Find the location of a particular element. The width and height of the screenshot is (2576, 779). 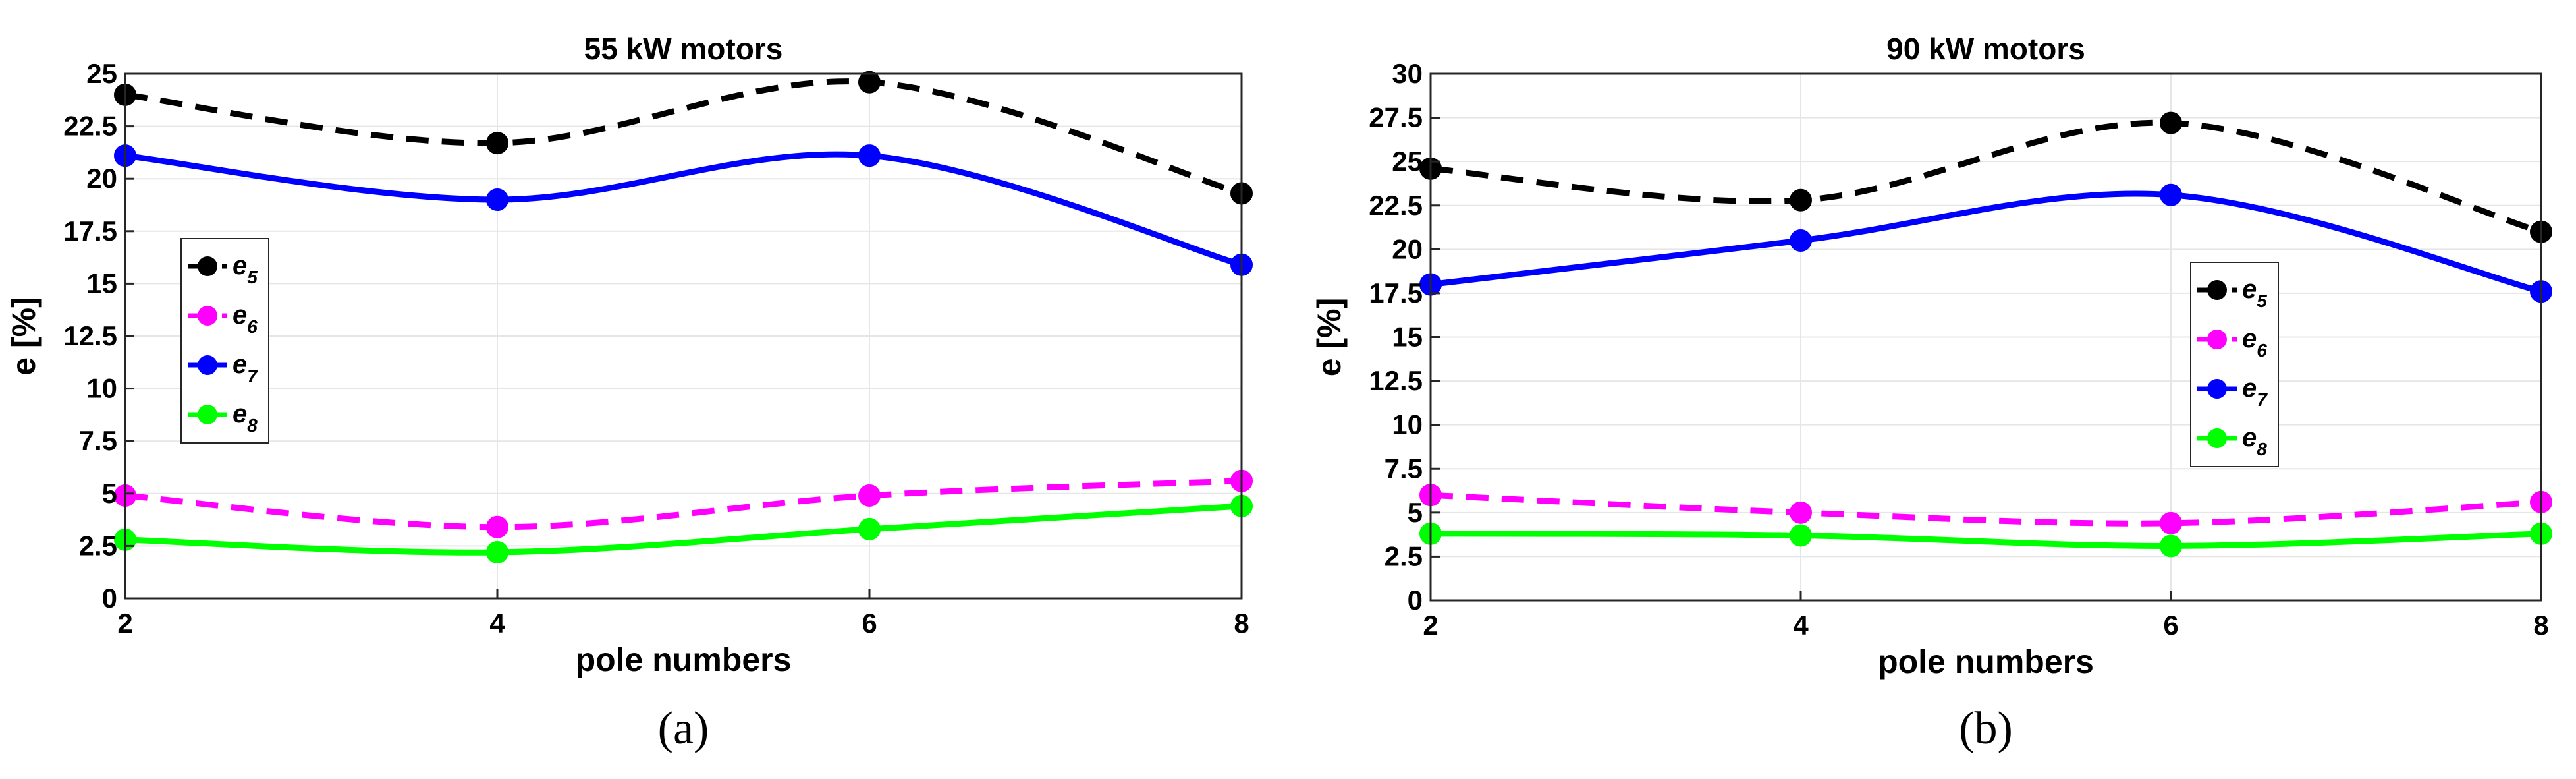

y-tick-label: 7.5 is located at coordinates (98, 441).